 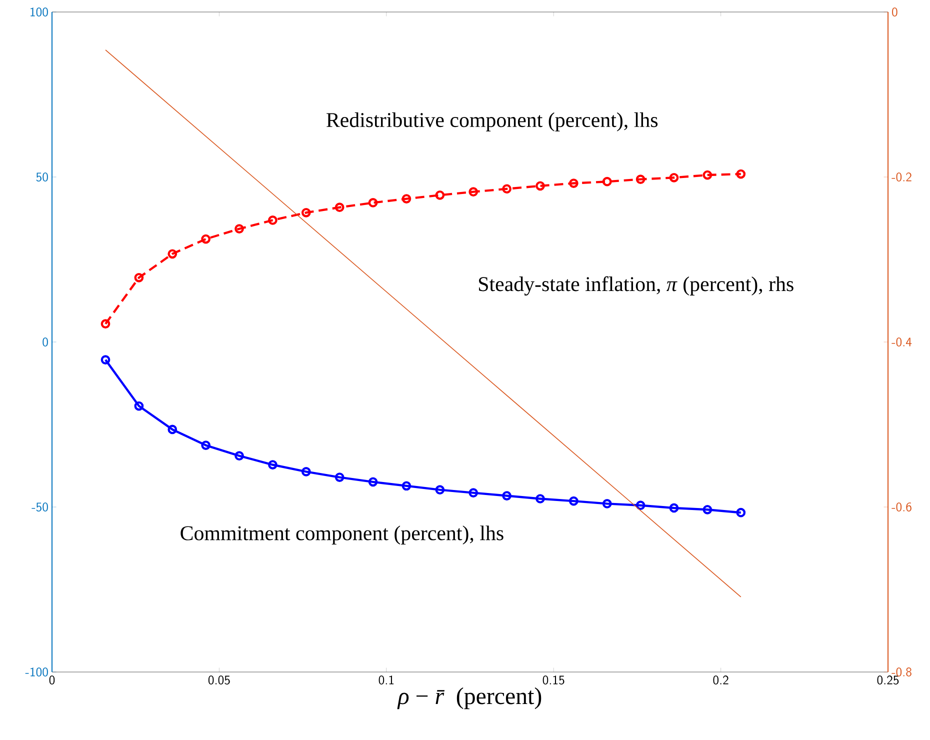 What do you see at coordinates (492, 122) in the screenshot?
I see `text: Redistributive component (percent), lhs` at bounding box center [492, 122].